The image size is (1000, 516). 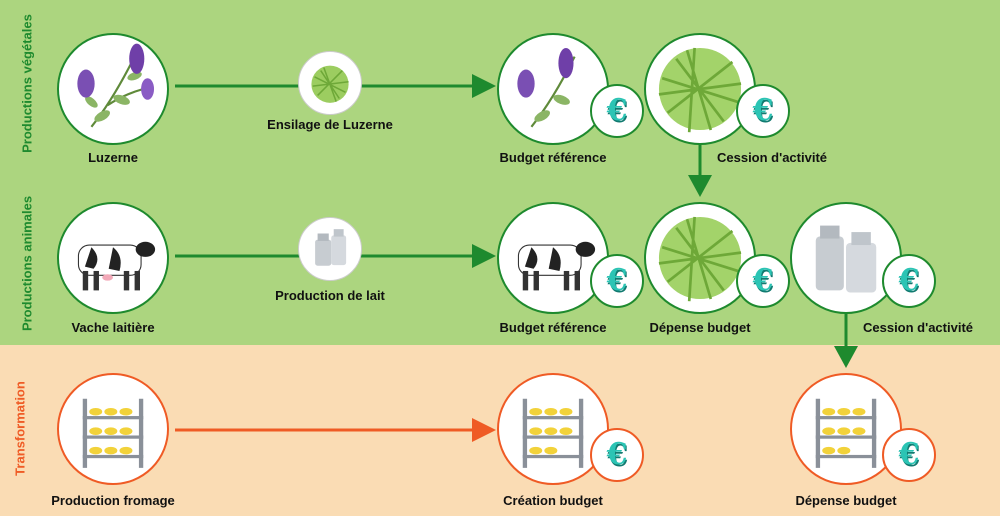 I want to click on arrowhead-vache, so click(x=484, y=256).